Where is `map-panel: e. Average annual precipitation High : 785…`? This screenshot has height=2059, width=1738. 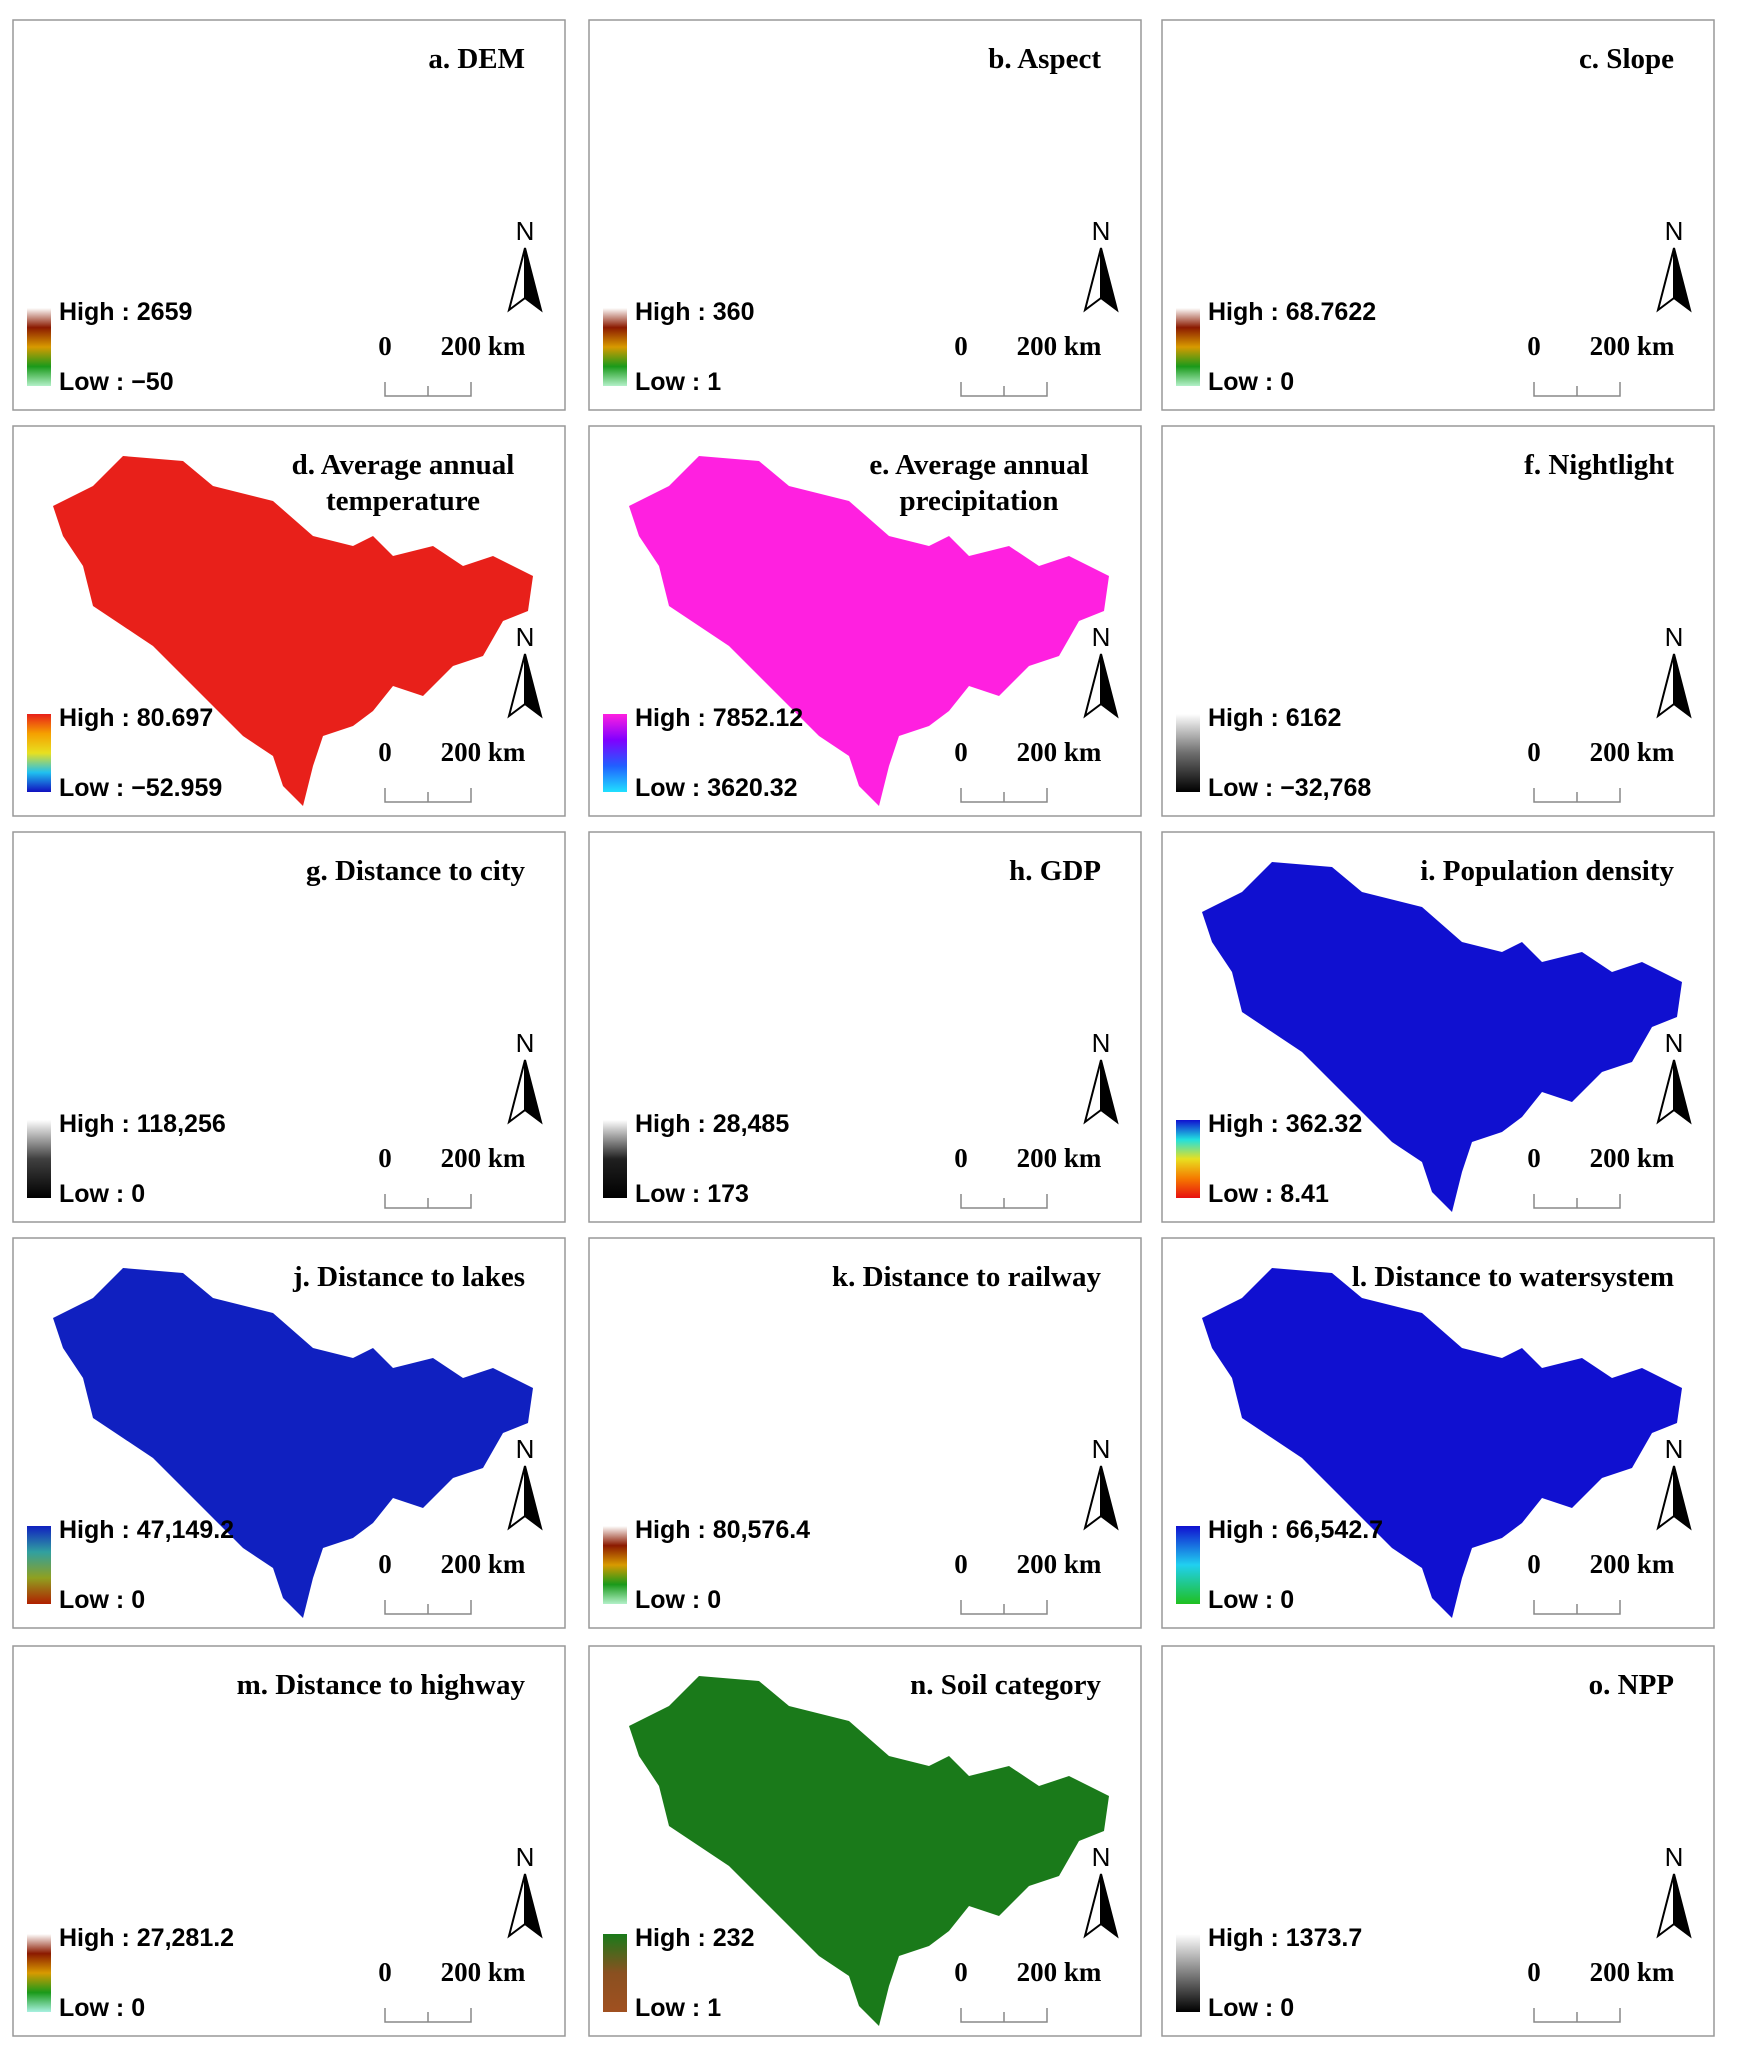
map-panel: e. Average annual precipitation High : 785… is located at coordinates (865, 621).